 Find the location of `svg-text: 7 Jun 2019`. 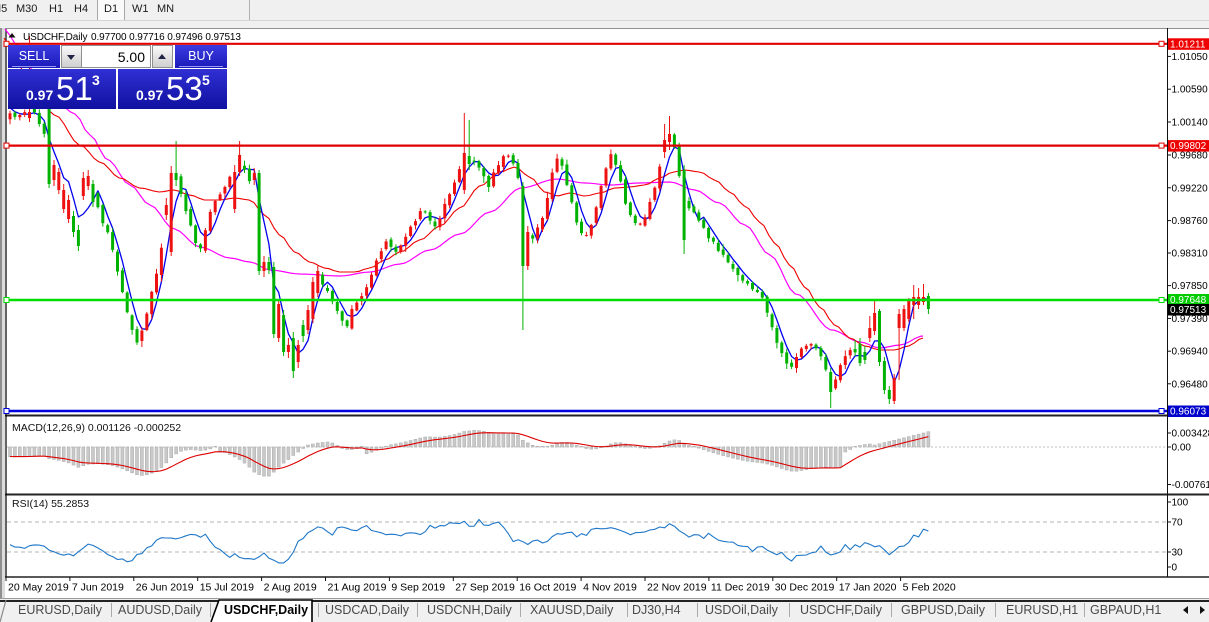

svg-text: 7 Jun 2019 is located at coordinates (98, 588).